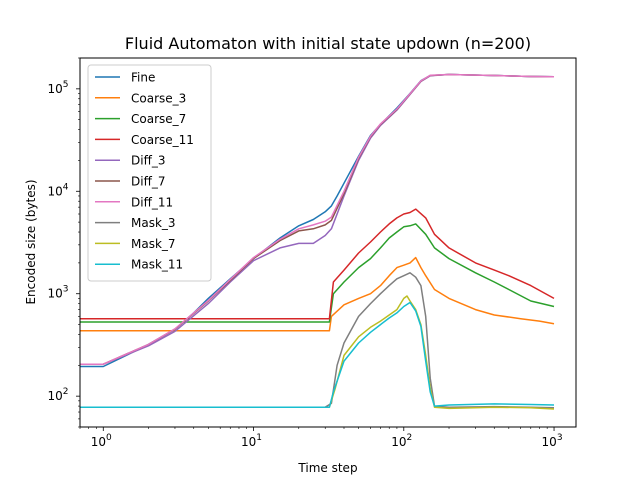 This screenshot has width=640, height=480. Describe the element at coordinates (57, 293) in the screenshot. I see `y-tick-label: 10³` at that location.